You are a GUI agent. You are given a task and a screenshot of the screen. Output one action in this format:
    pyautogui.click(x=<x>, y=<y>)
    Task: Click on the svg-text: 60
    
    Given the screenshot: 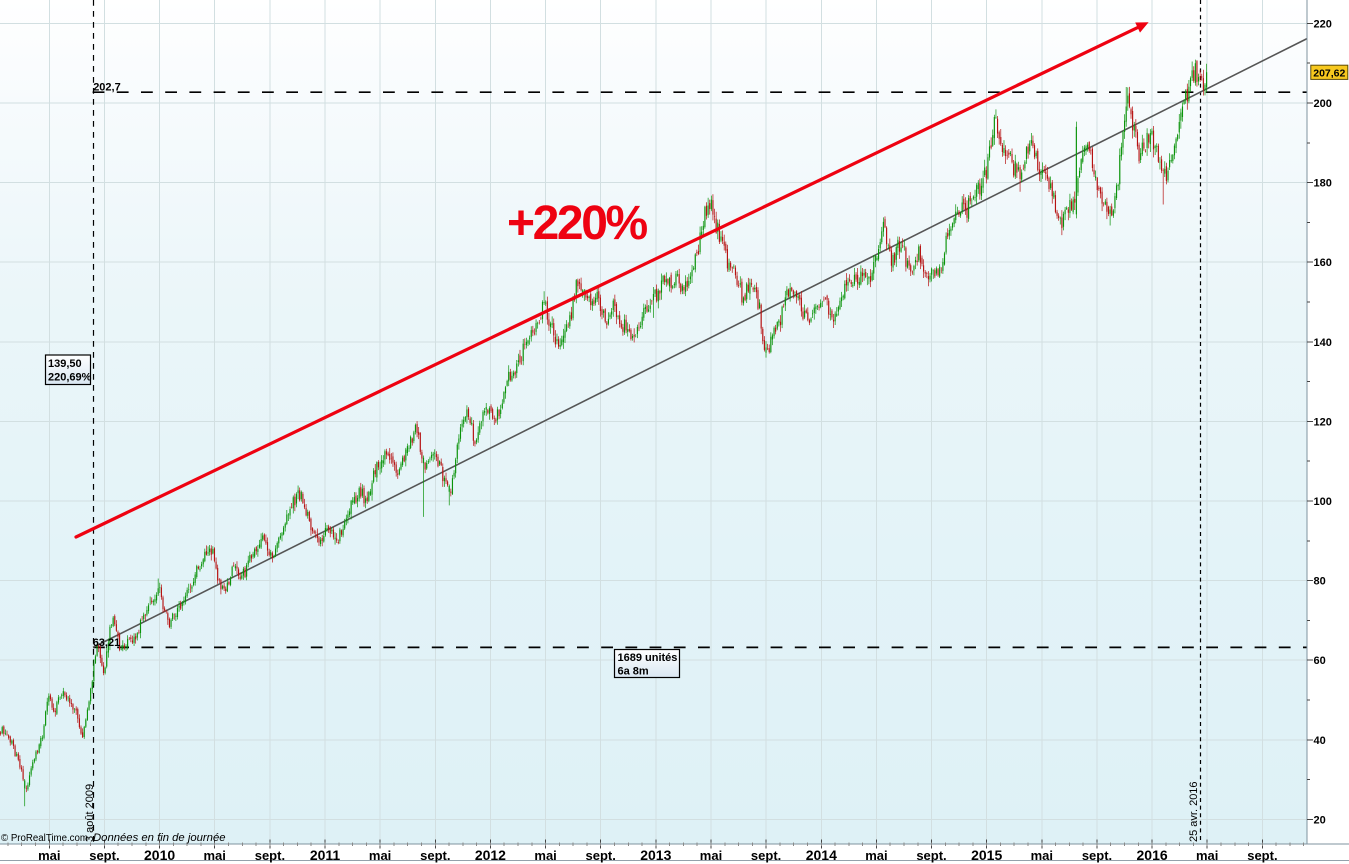 What is the action you would take?
    pyautogui.click(x=1320, y=661)
    